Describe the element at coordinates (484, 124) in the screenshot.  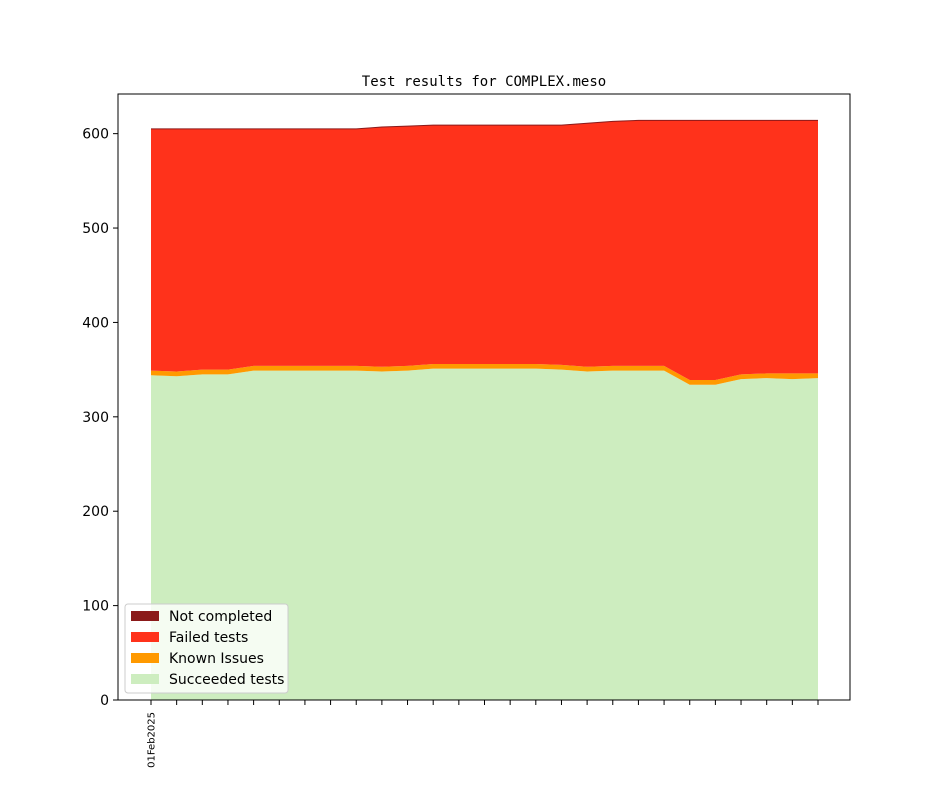
I see `area-top-edge` at that location.